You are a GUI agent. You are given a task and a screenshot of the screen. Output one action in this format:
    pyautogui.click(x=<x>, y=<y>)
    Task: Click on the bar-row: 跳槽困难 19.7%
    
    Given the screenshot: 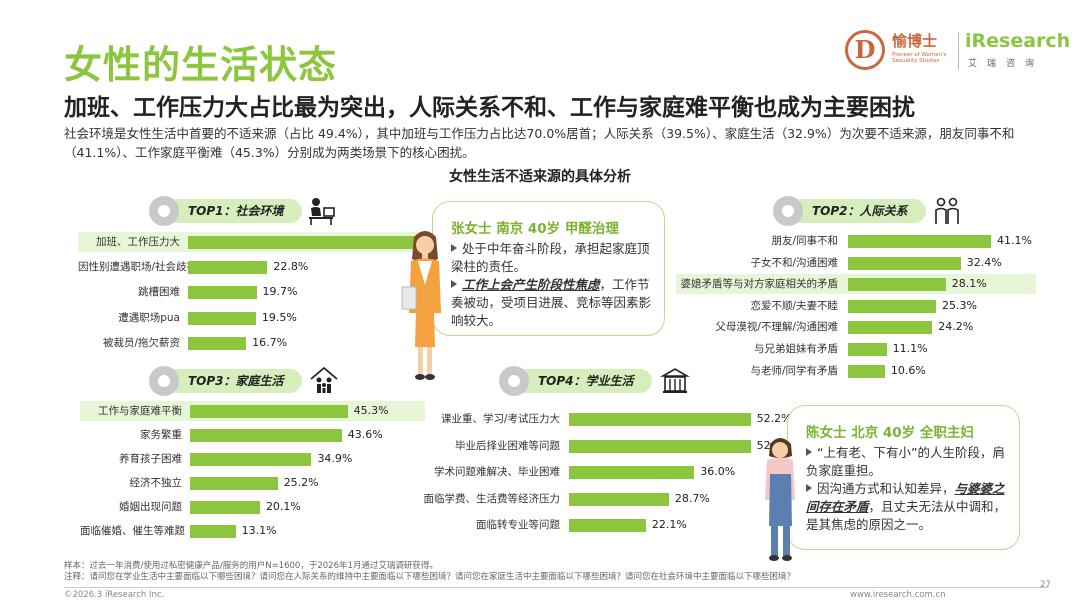 What is the action you would take?
    pyautogui.click(x=250, y=292)
    